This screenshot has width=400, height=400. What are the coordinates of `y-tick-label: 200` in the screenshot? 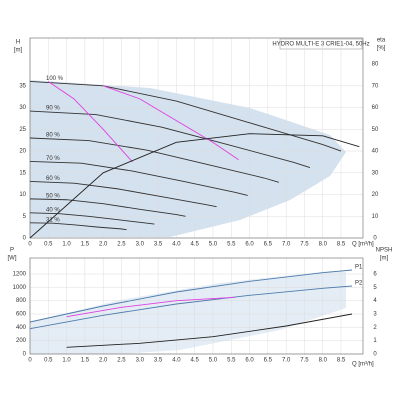 It's located at (21, 341).